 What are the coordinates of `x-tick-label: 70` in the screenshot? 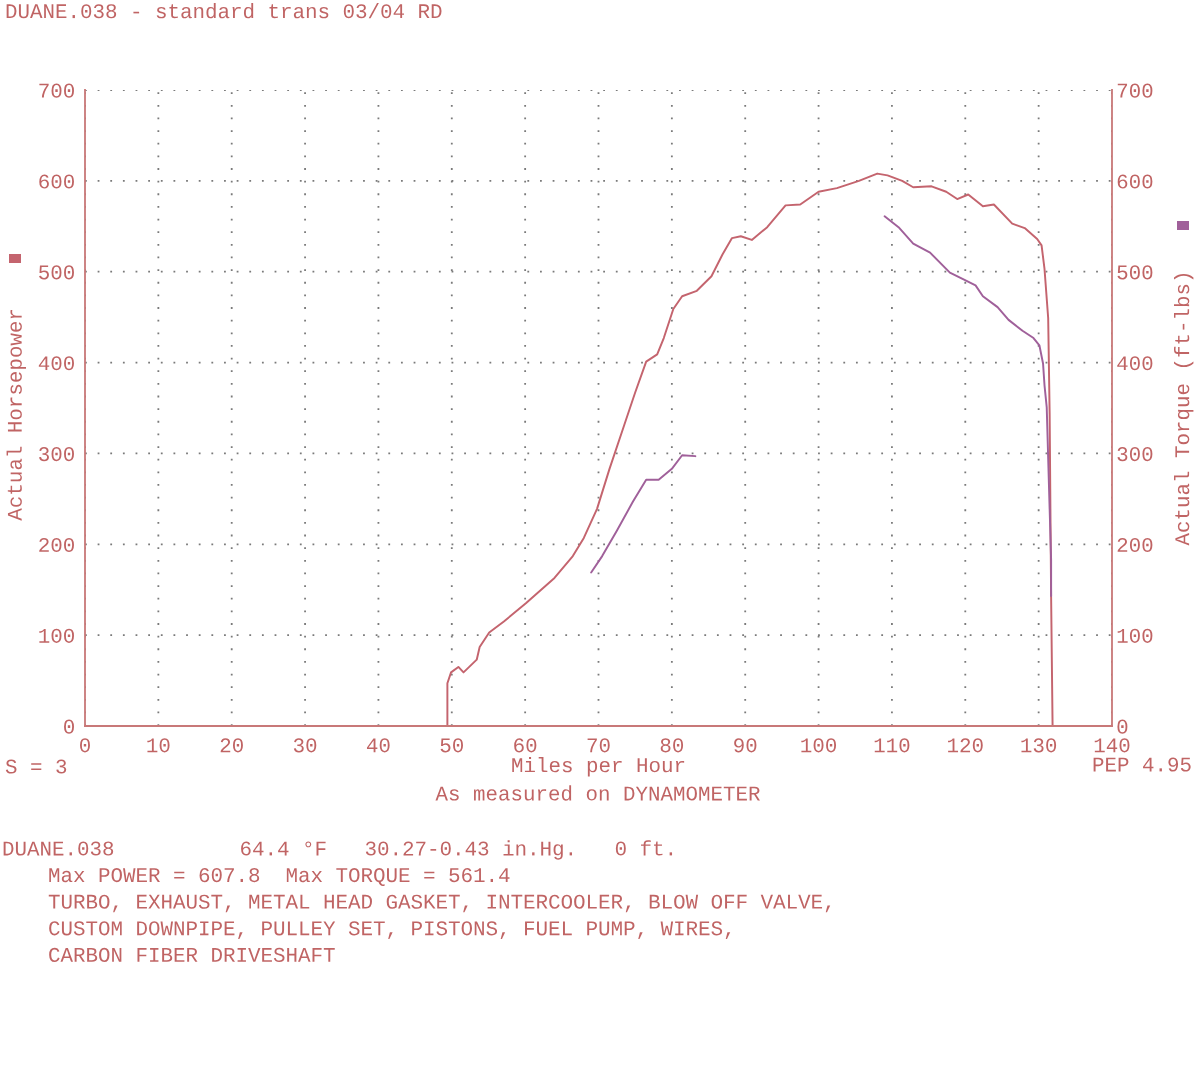 It's located at (598, 745).